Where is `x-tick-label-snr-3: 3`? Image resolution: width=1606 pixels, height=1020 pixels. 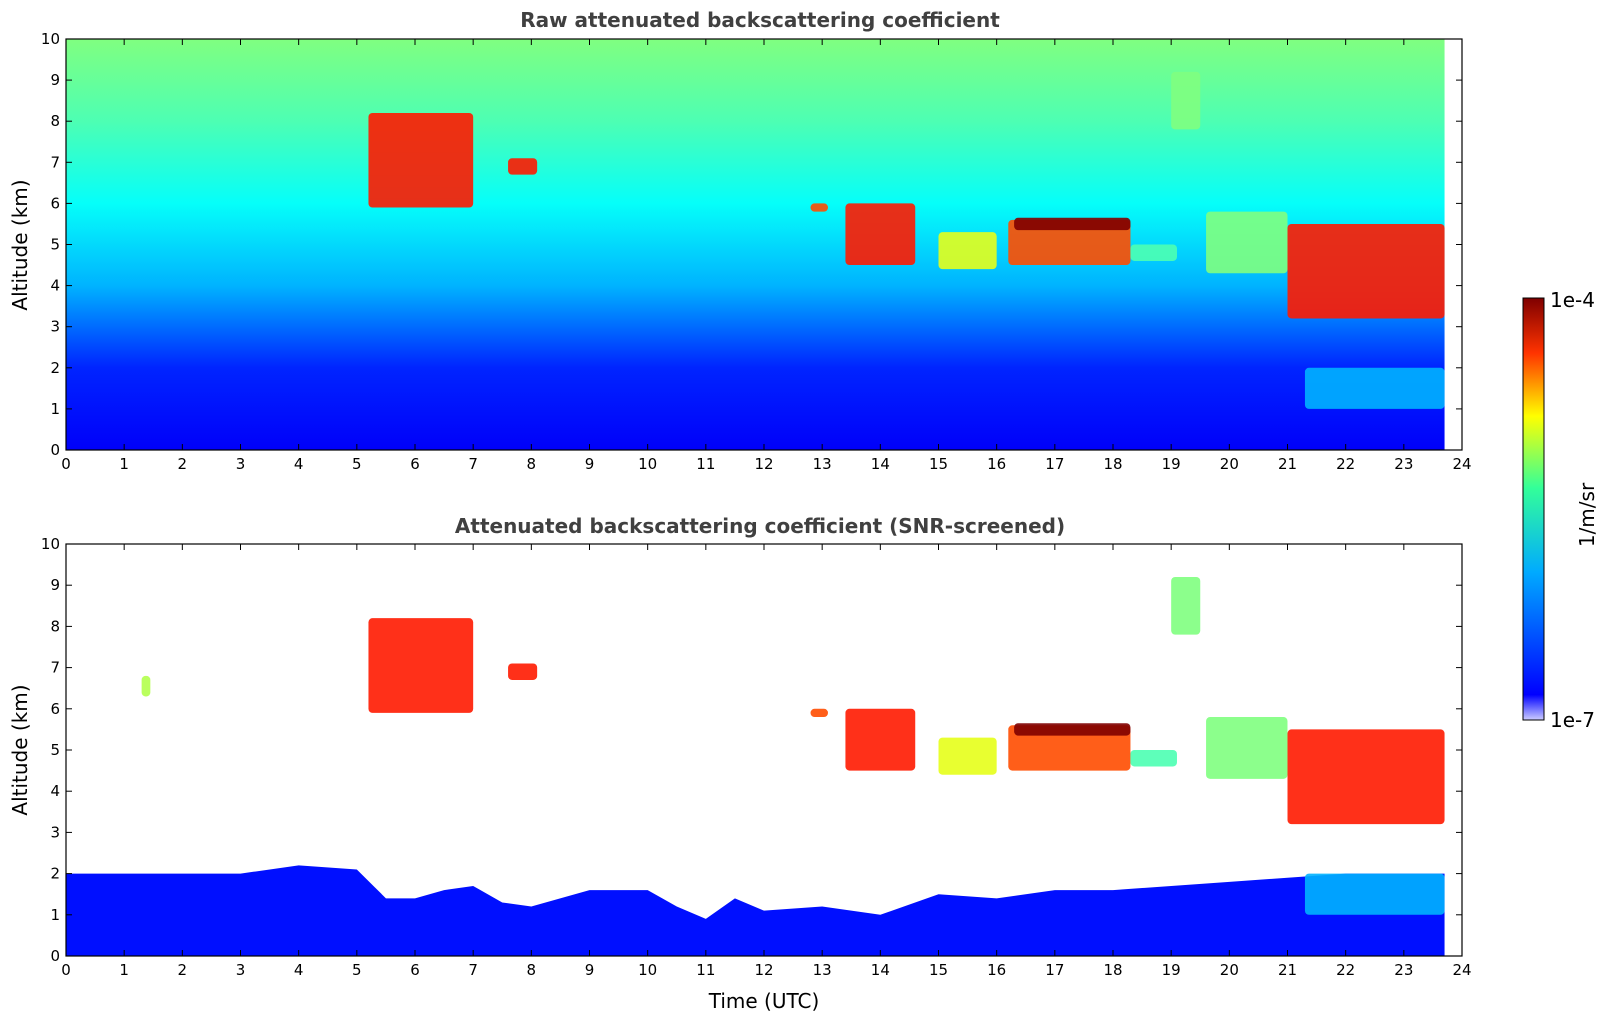 x-tick-label-snr-3: 3 is located at coordinates (241, 970).